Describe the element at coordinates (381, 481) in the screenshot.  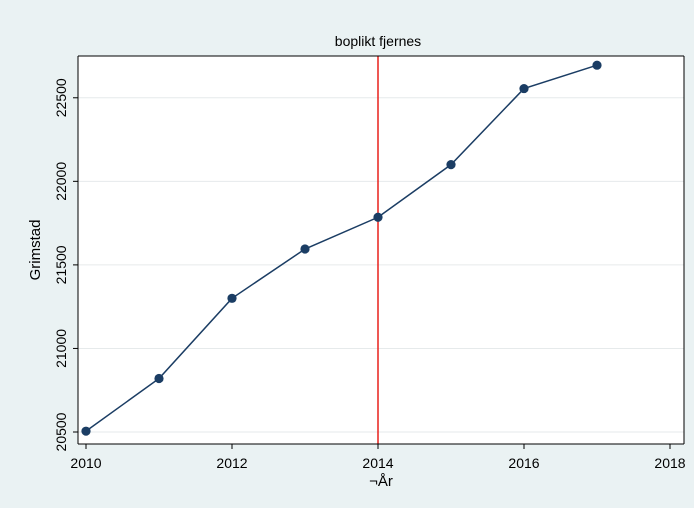
I see `x-axis-title: ¬År` at that location.